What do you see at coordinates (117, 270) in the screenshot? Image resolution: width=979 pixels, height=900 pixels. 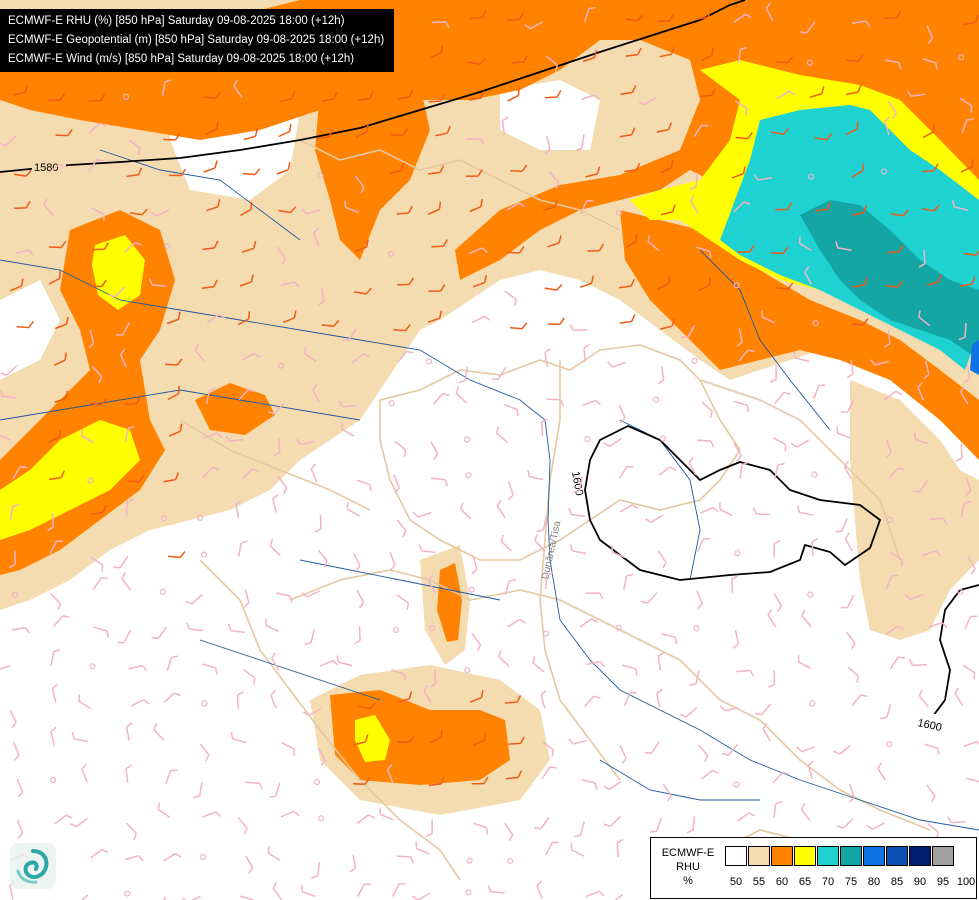 I see `rhu-gap-west-ring` at bounding box center [117, 270].